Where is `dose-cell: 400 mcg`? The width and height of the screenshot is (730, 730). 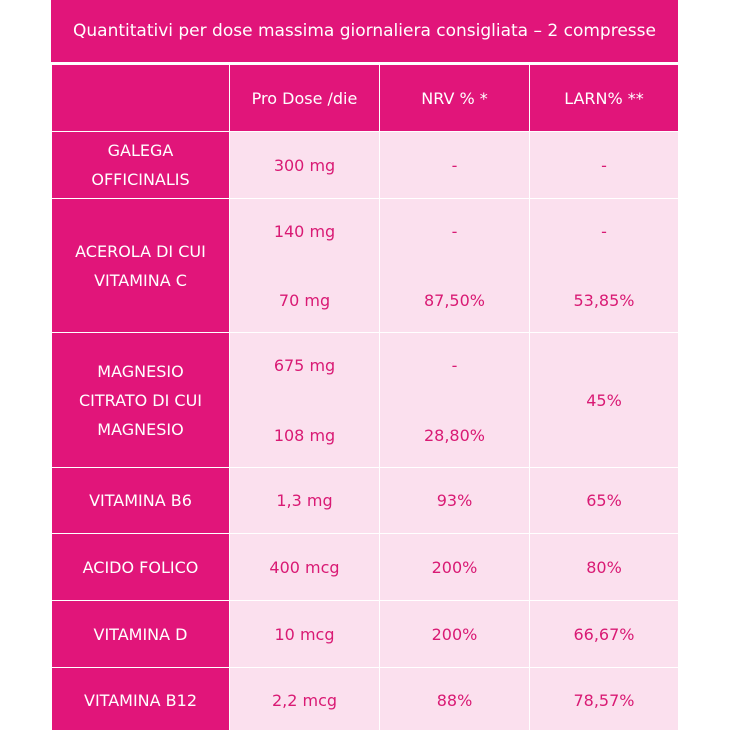
dose-cell: 400 mcg is located at coordinates (304, 567).